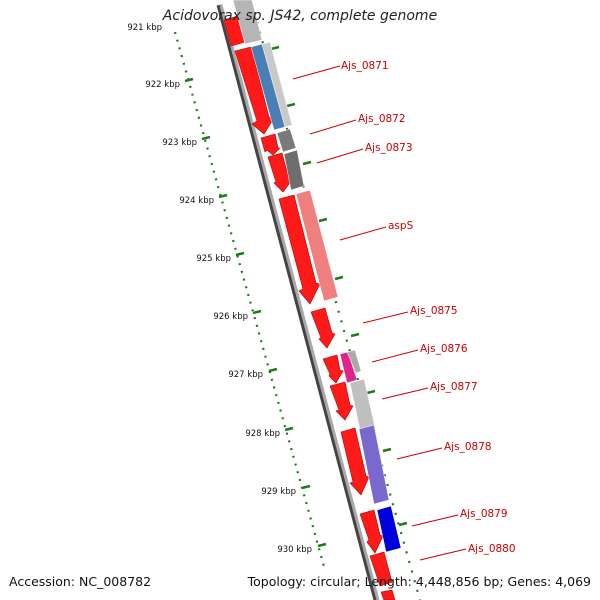 This screenshot has width=600, height=600. Describe the element at coordinates (294, 550) in the screenshot. I see `scale-label: 930 kbp` at that location.